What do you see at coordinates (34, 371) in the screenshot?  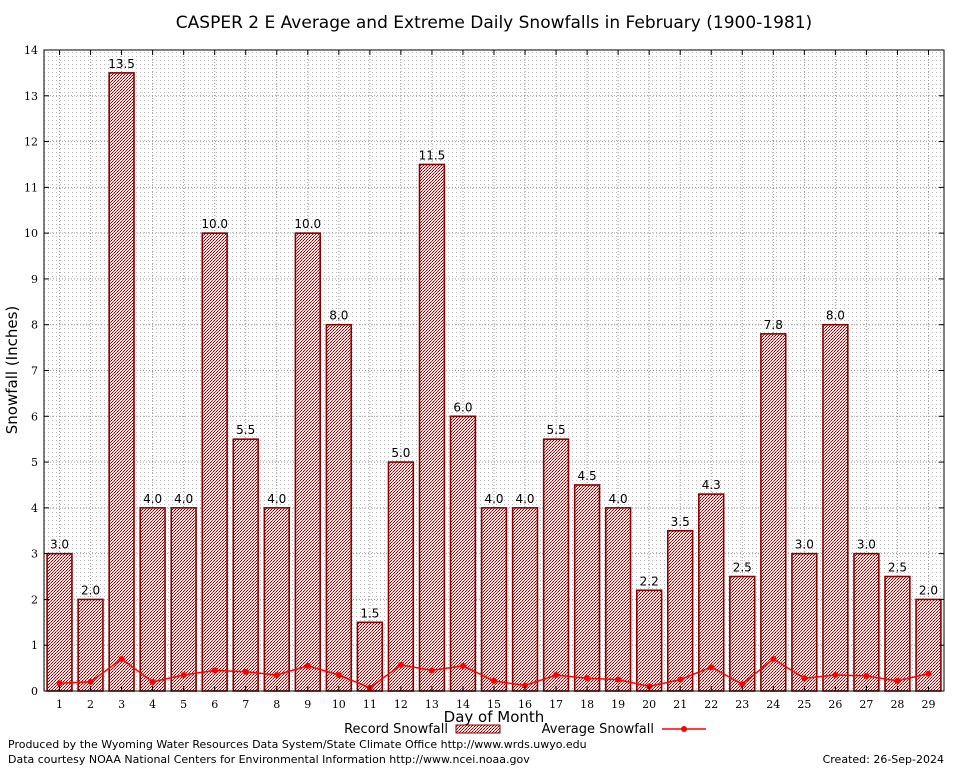 I see `y-tick-label: 7` at bounding box center [34, 371].